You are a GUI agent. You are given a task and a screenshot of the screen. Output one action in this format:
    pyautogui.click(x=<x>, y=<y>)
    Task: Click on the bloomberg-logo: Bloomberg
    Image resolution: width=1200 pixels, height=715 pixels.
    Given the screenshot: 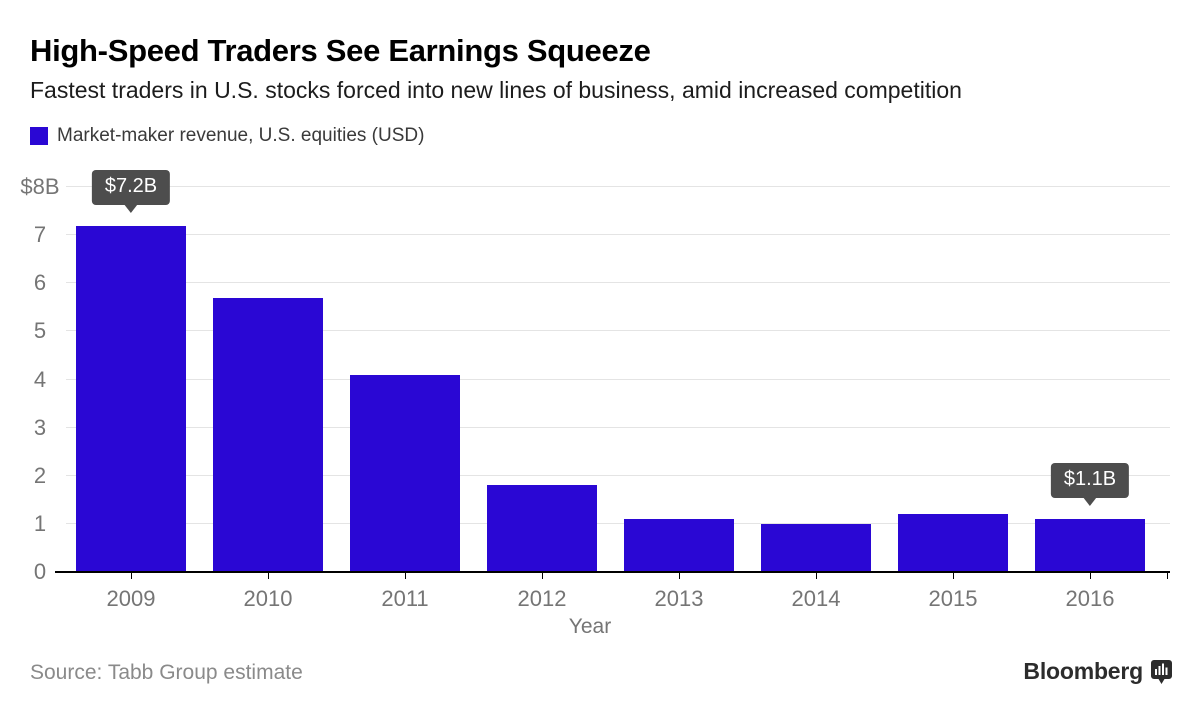 What is the action you would take?
    pyautogui.click(x=1097, y=671)
    